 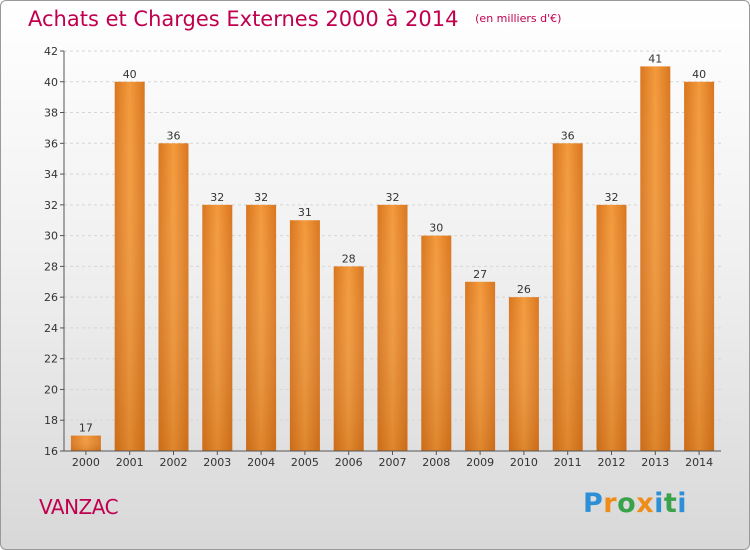 What do you see at coordinates (51, 113) in the screenshot?
I see `y-tick-label: 38` at bounding box center [51, 113].